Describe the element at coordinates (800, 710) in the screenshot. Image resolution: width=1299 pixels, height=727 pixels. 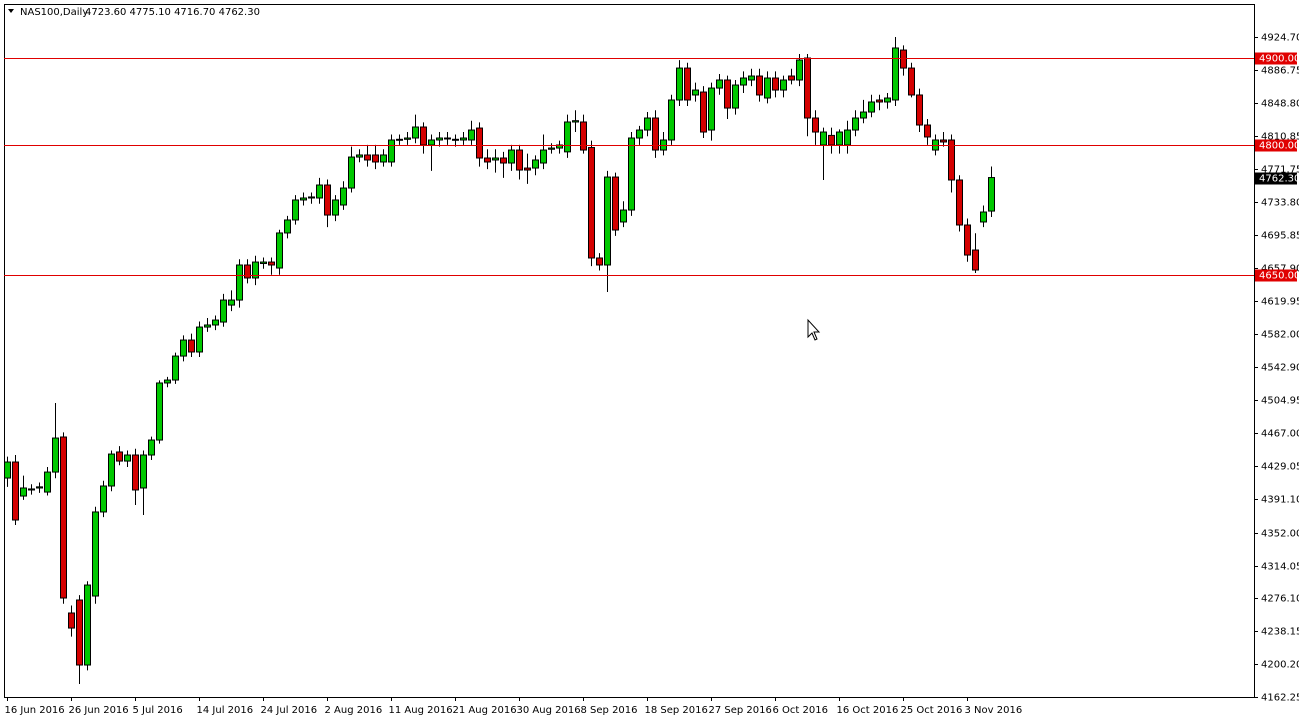
I see `x-tick-label: 6 Oct 2016` at that location.